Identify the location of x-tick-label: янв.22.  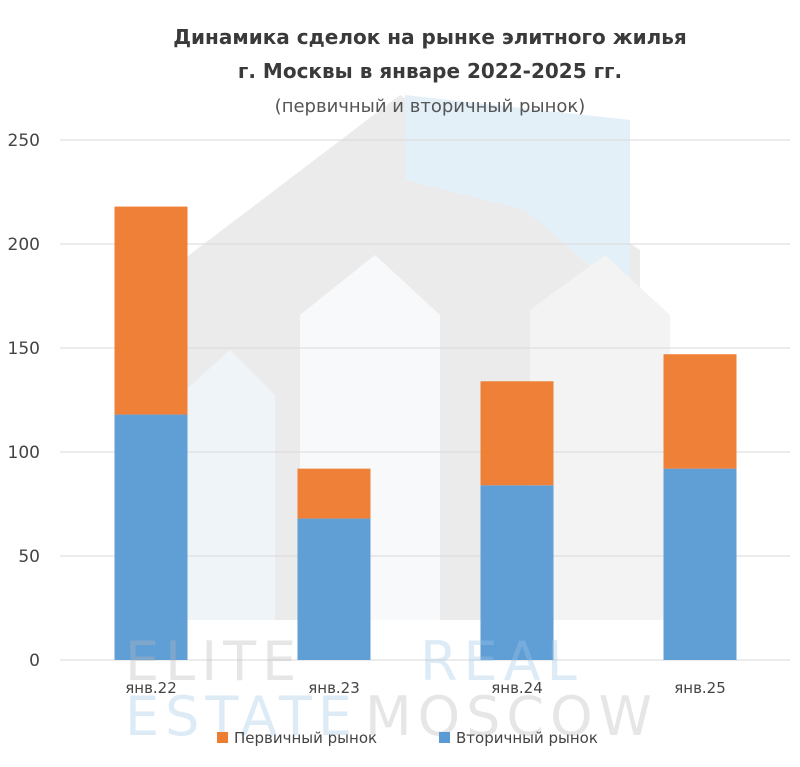
(151, 688).